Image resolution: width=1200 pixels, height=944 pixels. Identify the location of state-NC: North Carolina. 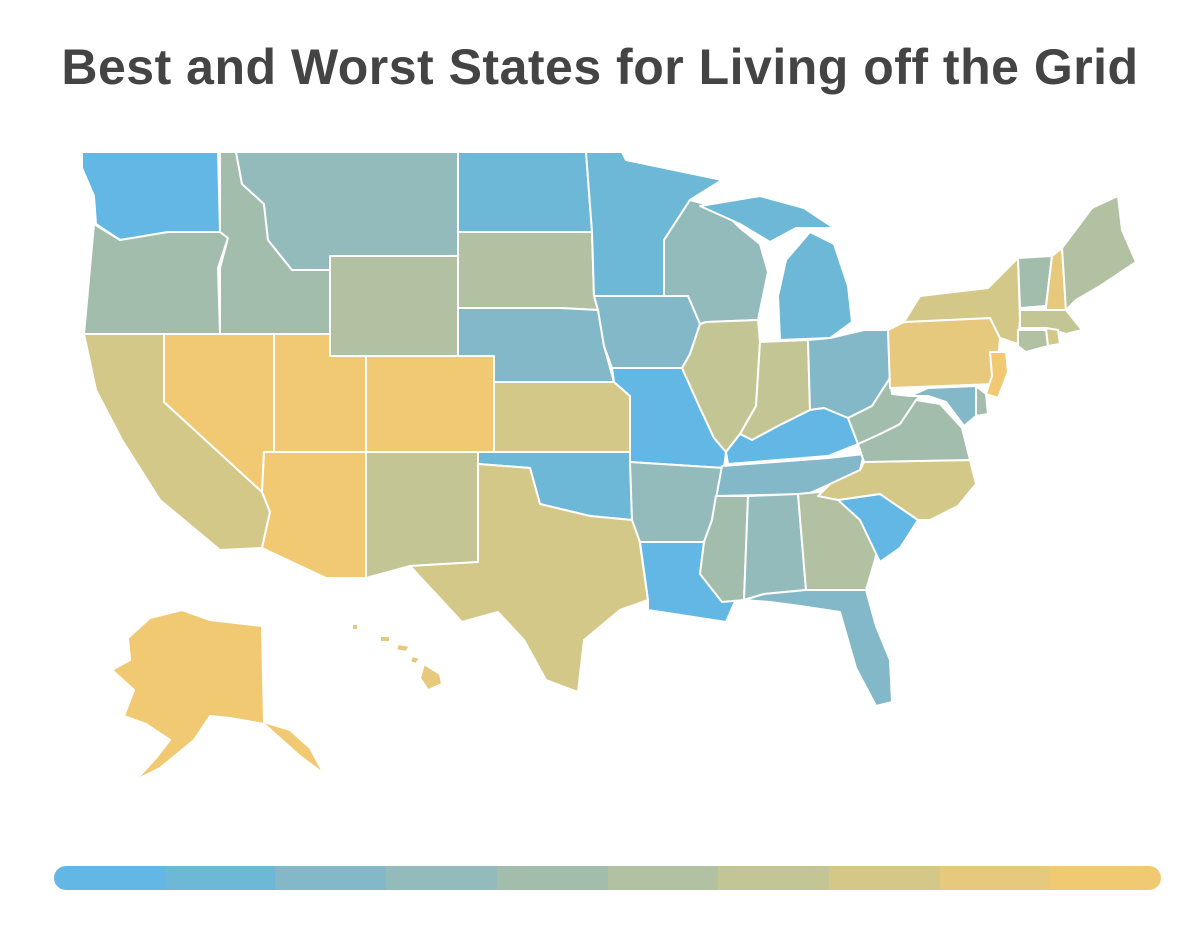
(897, 490).